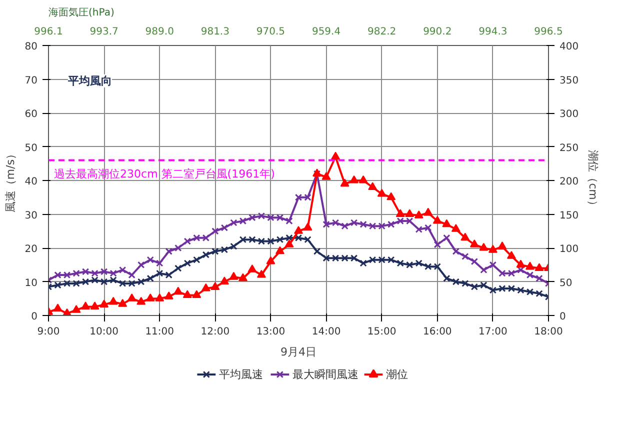 Image resolution: width=627 pixels, height=430 pixels. What do you see at coordinates (31, 148) in the screenshot?
I see `y-tick-label: 50` at bounding box center [31, 148].